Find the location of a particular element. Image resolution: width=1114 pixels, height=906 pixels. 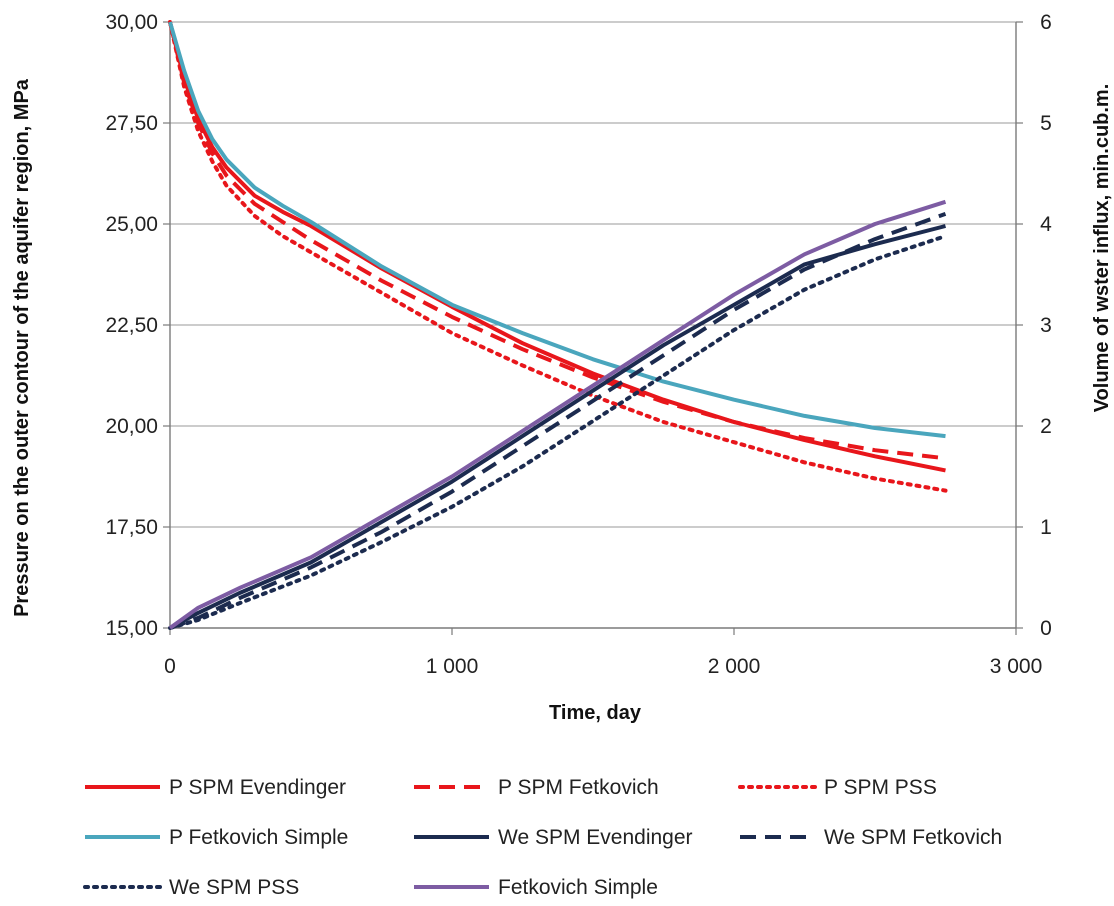

y-right-tick-label: 0 is located at coordinates (1046, 628).